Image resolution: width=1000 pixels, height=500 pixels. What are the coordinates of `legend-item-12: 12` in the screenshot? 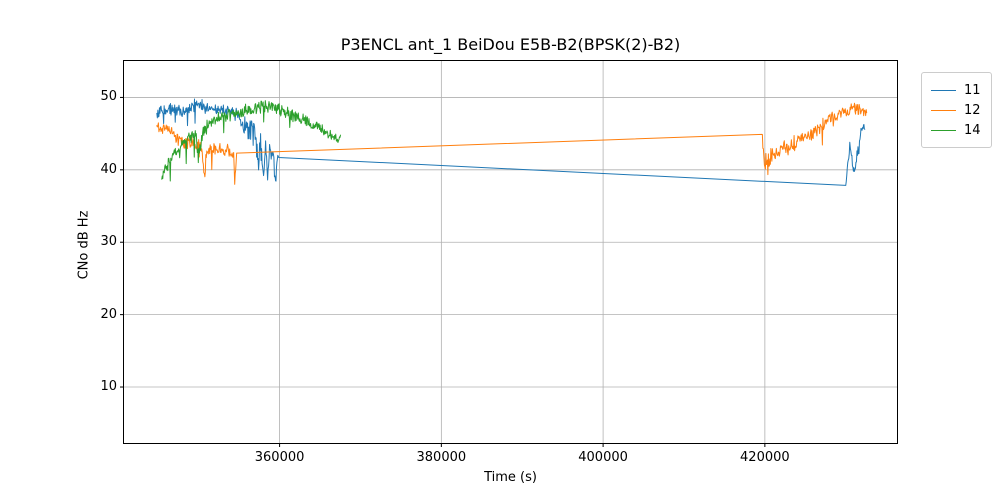 It's located at (956, 110).